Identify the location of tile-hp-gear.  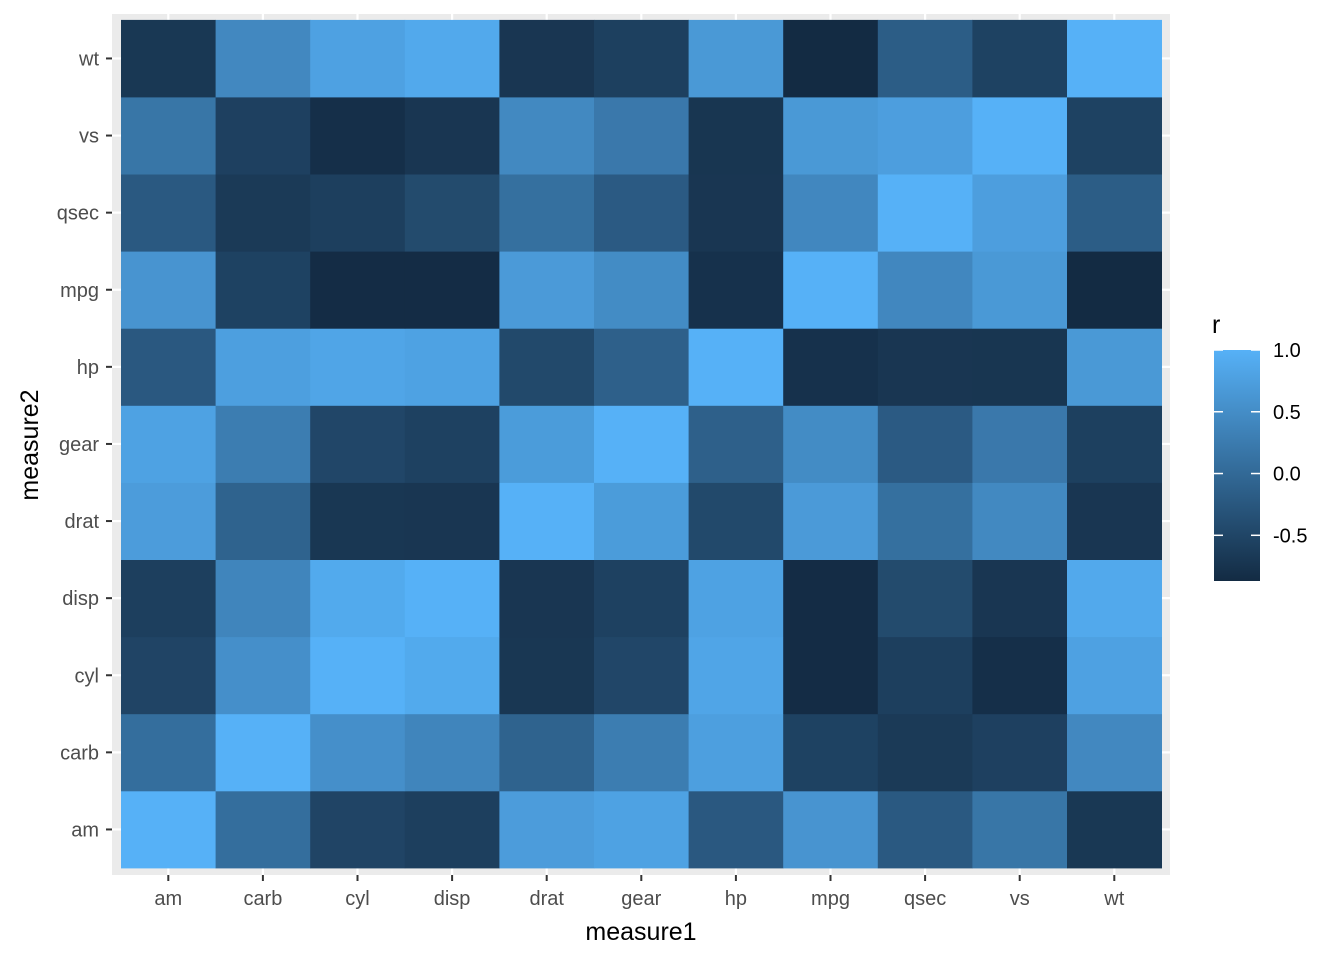
(736, 444).